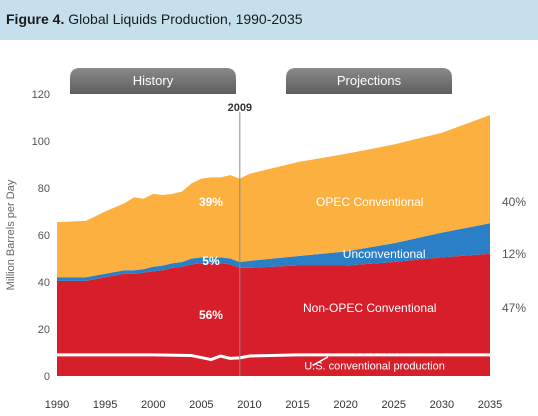 The image size is (538, 416). I want to click on marker-2009-label: 2009, so click(240, 108).